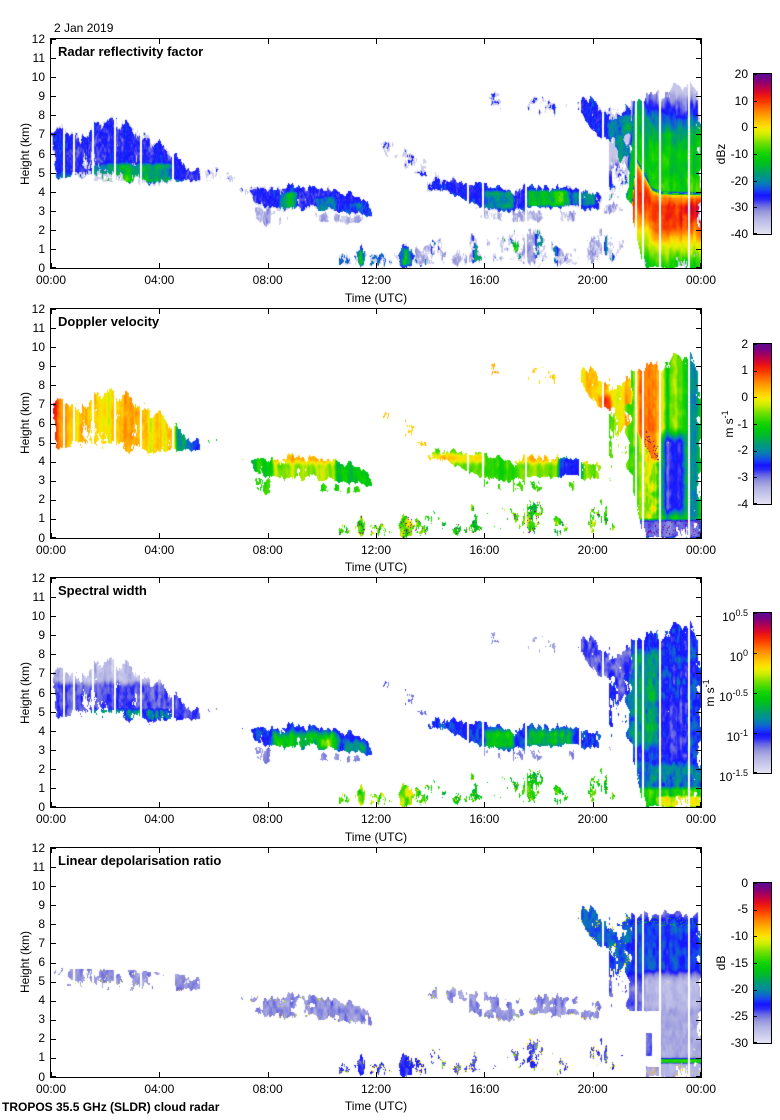 The height and width of the screenshot is (1120, 780). Describe the element at coordinates (739, 989) in the screenshot. I see `colorbar-tick-label: -20` at that location.